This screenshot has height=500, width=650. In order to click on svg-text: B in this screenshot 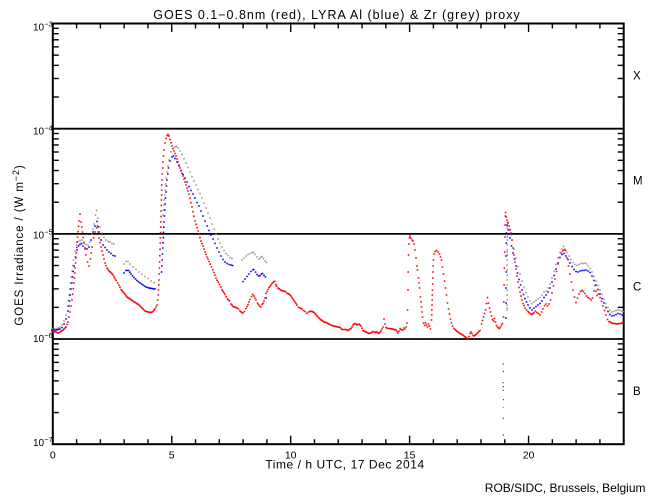, I will do `click(637, 392)`.